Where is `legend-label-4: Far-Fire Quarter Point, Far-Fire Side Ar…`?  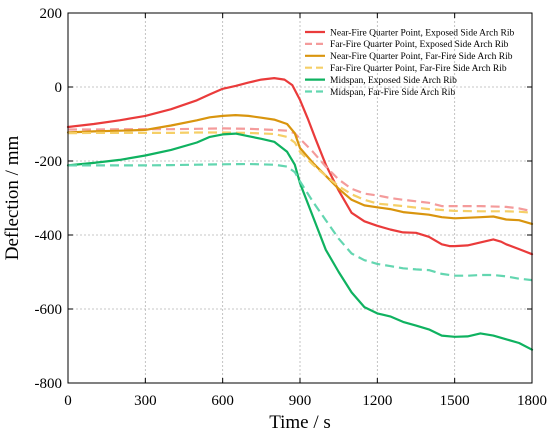
legend-label-4: Far-Fire Quarter Point, Far-Fire Side Ar… is located at coordinates (418, 69).